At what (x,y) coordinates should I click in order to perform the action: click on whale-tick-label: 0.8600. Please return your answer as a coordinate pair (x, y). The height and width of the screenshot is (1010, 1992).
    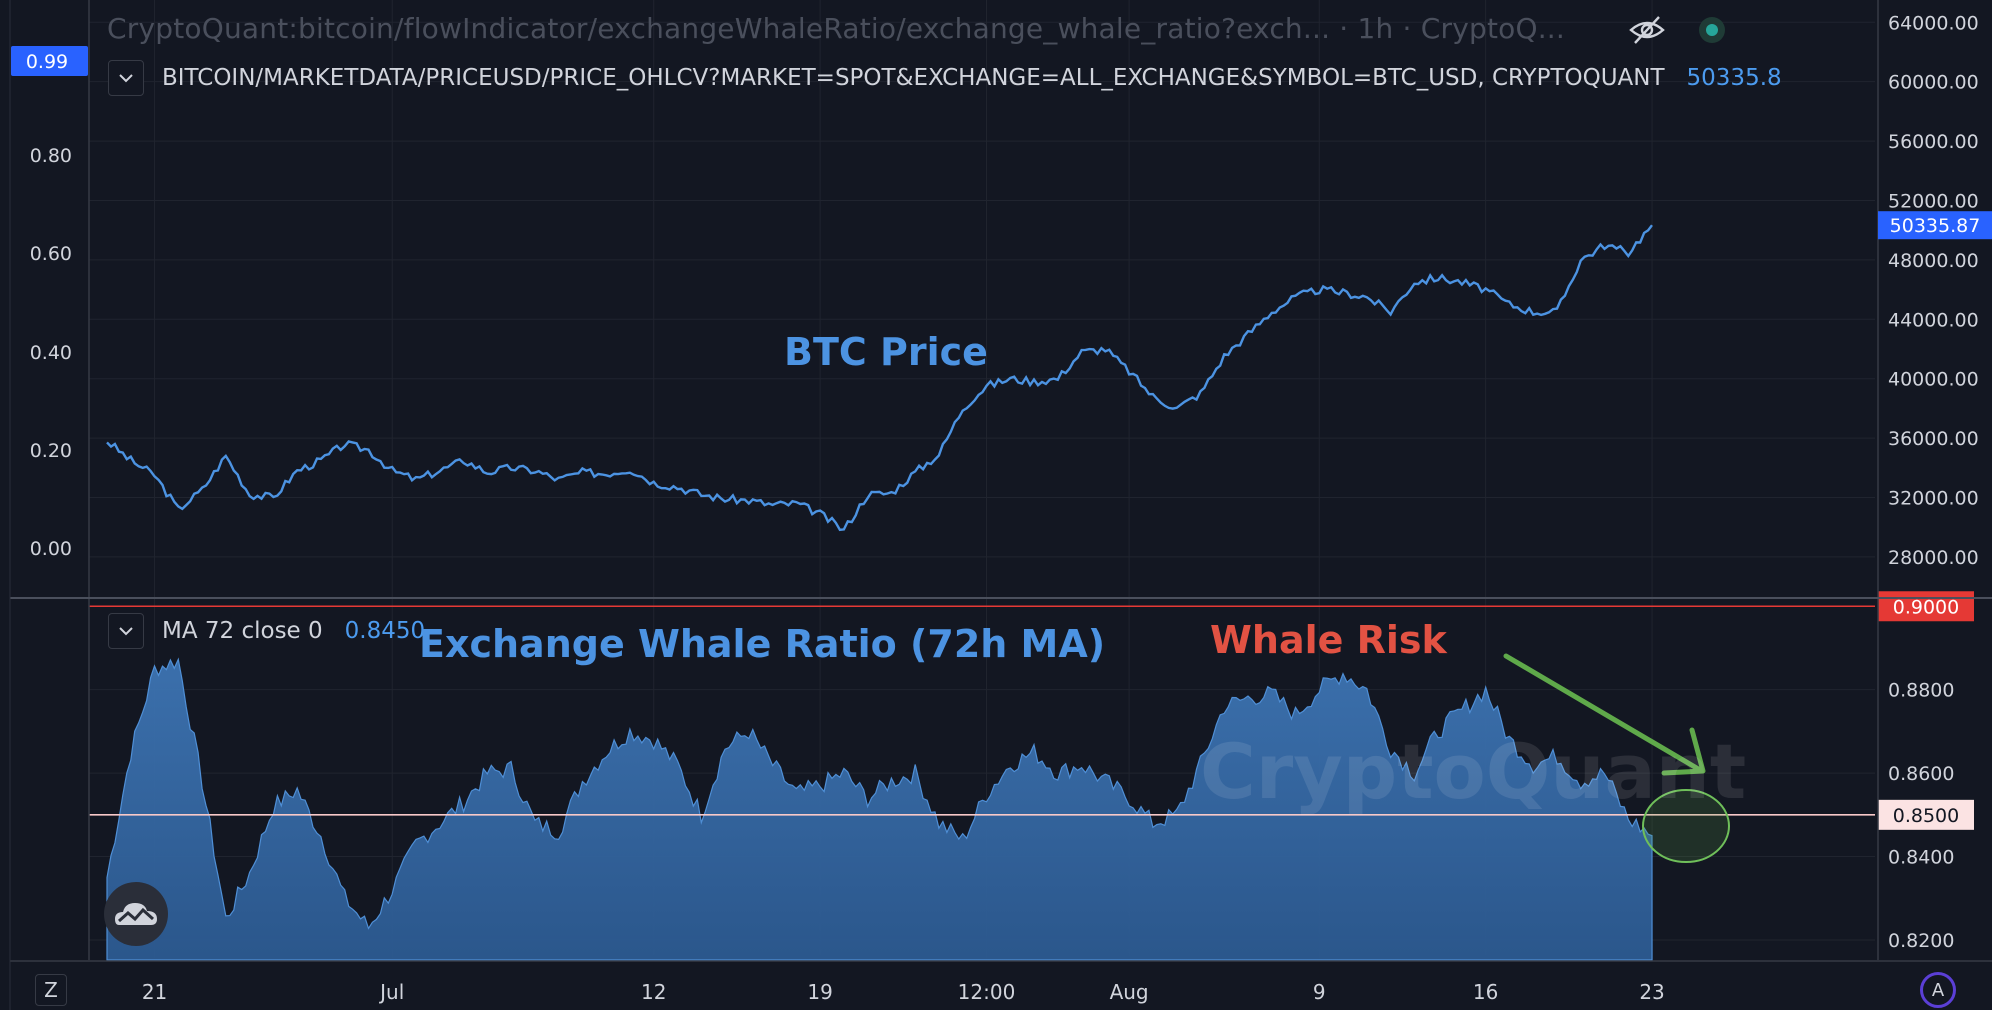
    Looking at the image, I should click on (1921, 774).